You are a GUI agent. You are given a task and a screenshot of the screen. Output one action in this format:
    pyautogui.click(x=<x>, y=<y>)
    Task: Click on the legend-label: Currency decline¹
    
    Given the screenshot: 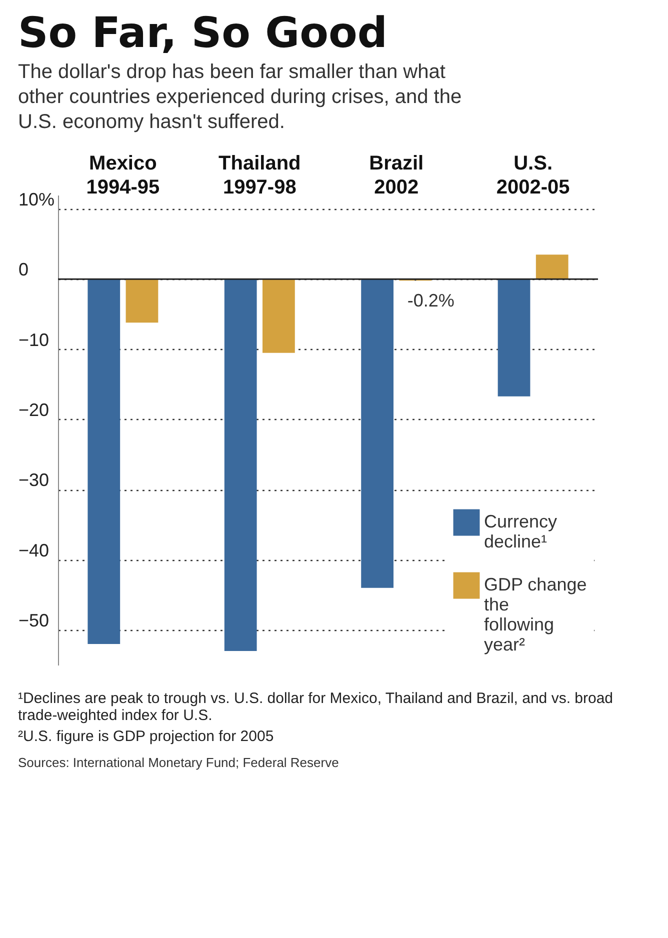 What is the action you would take?
    pyautogui.click(x=521, y=532)
    